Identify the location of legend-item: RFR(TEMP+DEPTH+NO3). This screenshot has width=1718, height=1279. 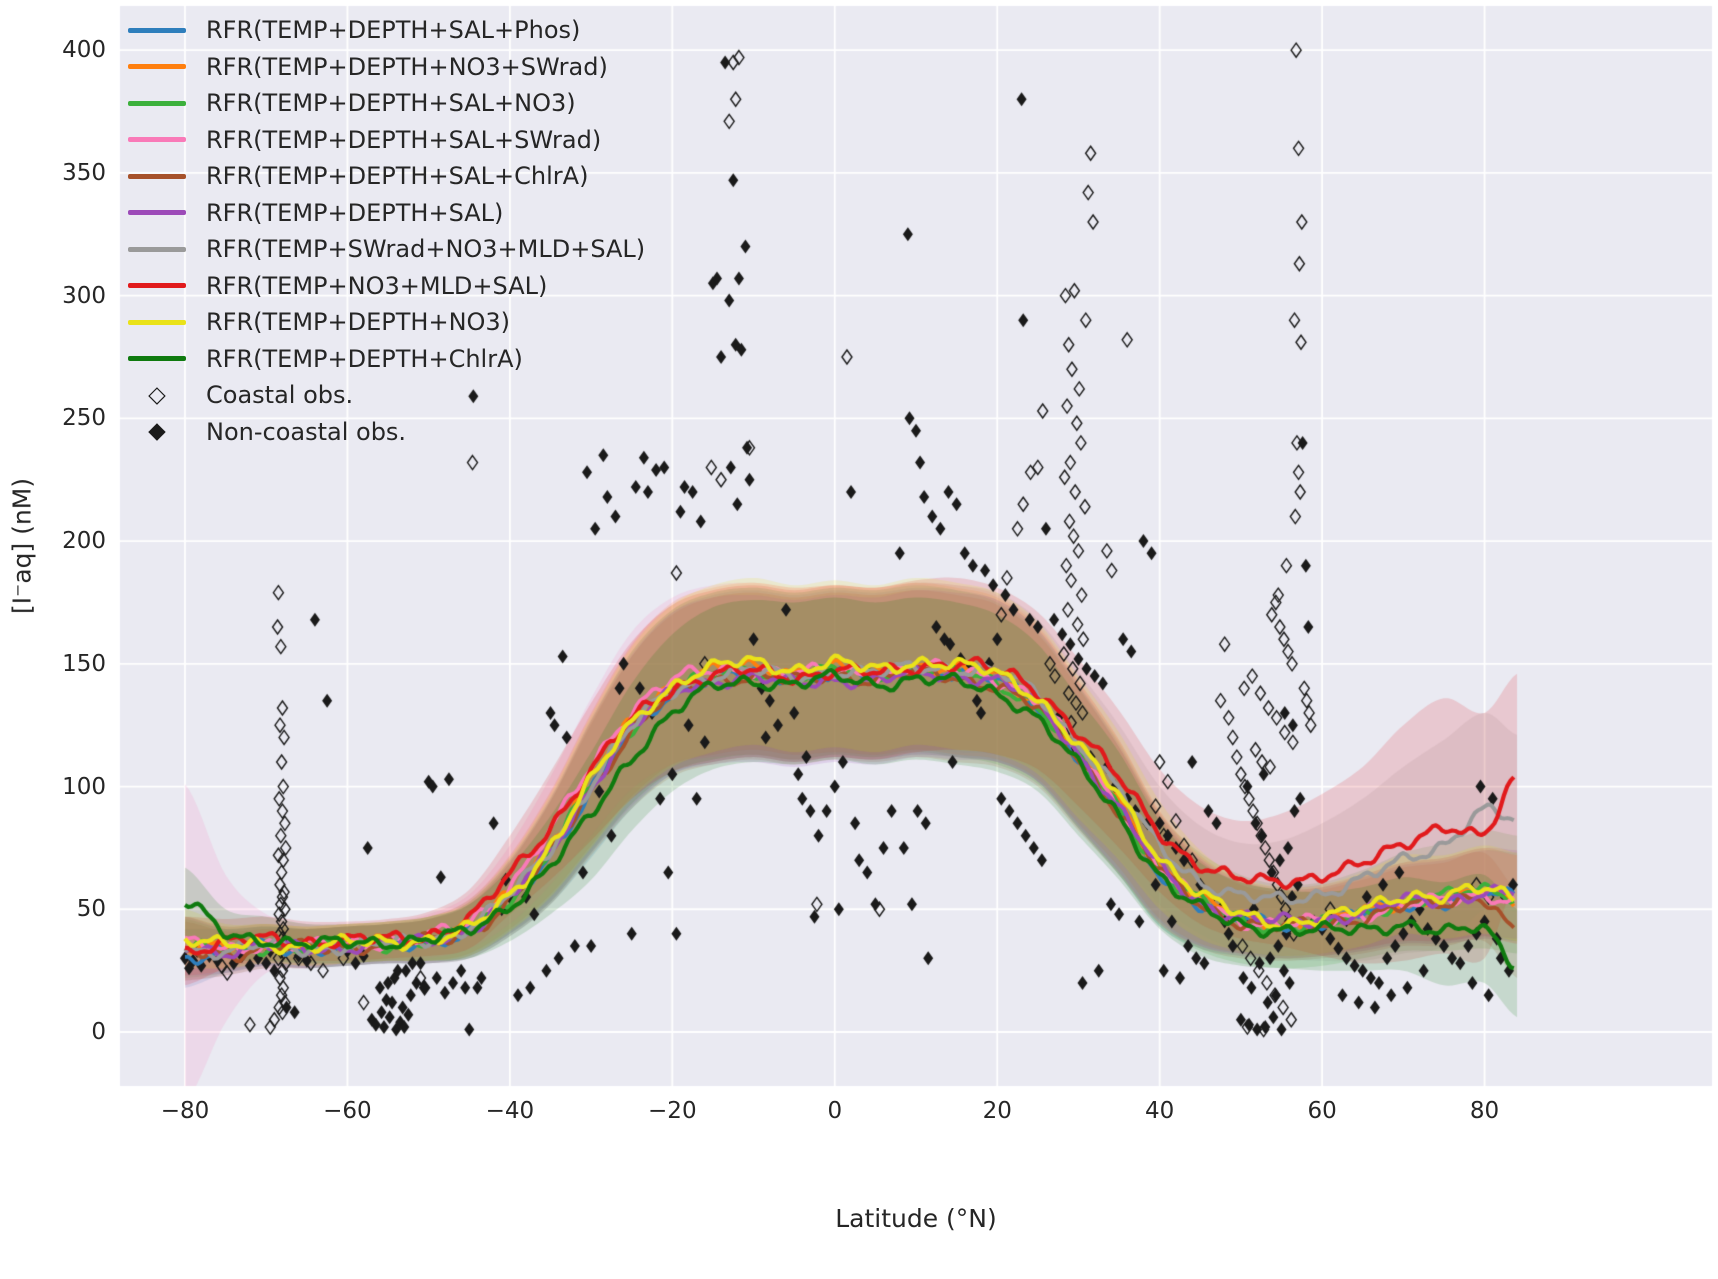
(386, 322).